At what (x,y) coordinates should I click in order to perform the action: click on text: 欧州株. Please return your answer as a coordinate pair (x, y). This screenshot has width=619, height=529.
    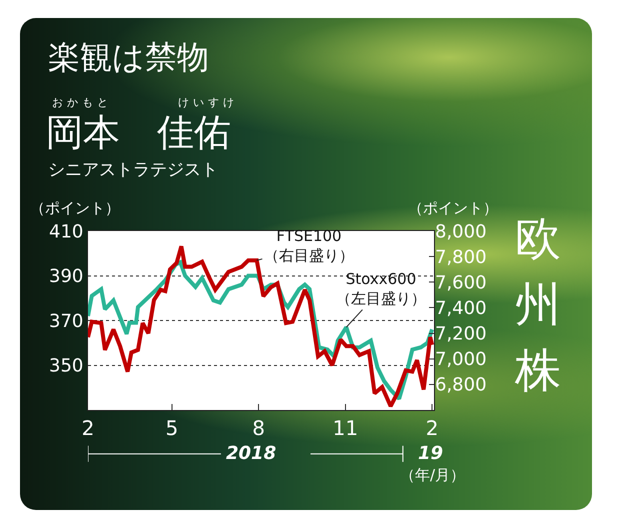
    Looking at the image, I should click on (538, 304).